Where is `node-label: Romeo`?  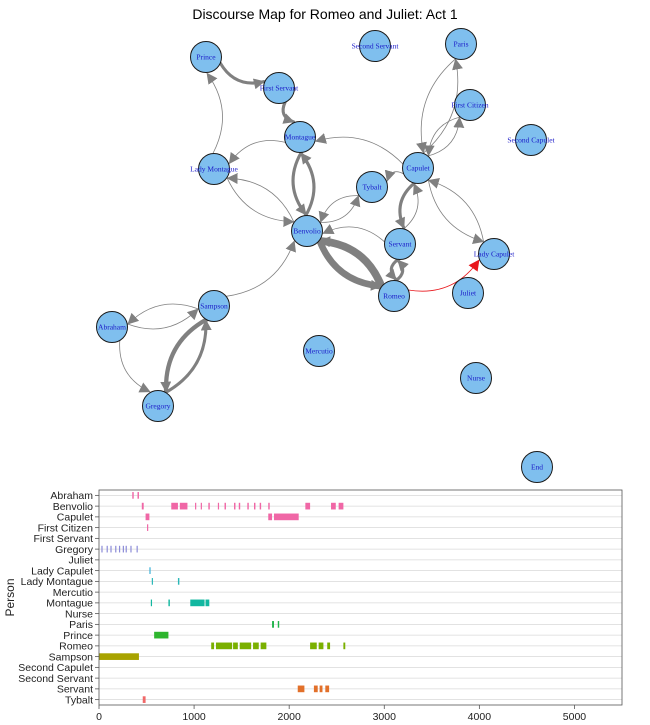 node-label: Romeo is located at coordinates (394, 296).